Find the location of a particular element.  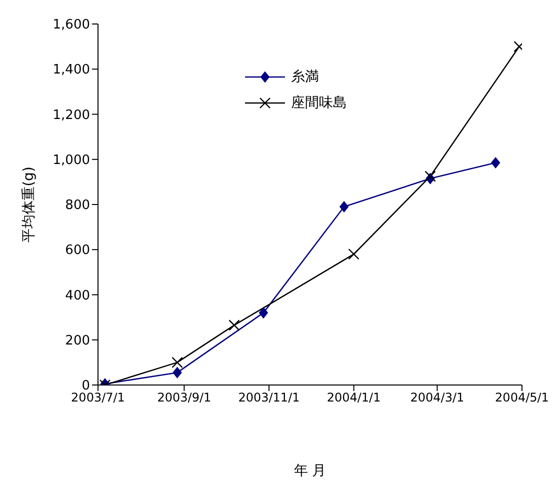

x-tick-label: 2004/3/1 is located at coordinates (437, 397).